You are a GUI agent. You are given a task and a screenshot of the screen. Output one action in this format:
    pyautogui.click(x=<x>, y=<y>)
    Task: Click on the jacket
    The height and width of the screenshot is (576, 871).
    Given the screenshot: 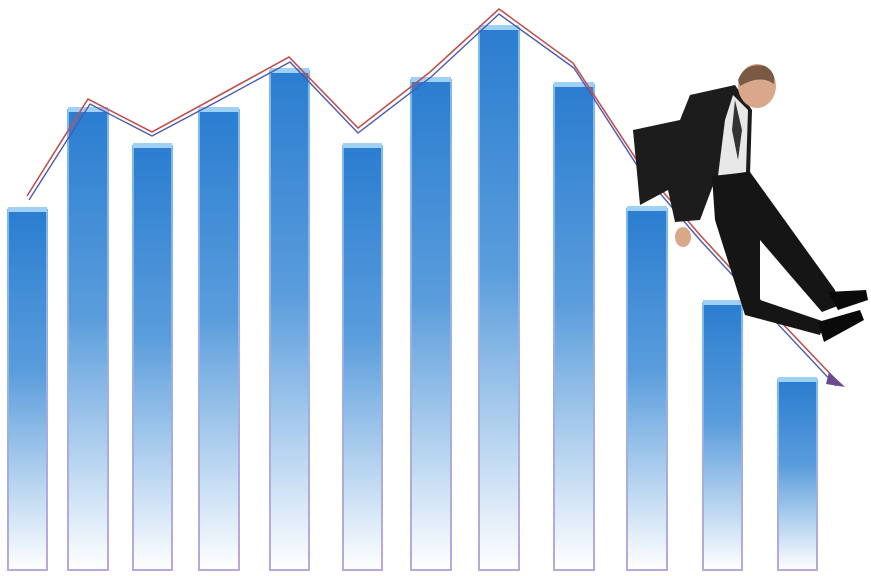 What is the action you would take?
    pyautogui.click(x=692, y=153)
    